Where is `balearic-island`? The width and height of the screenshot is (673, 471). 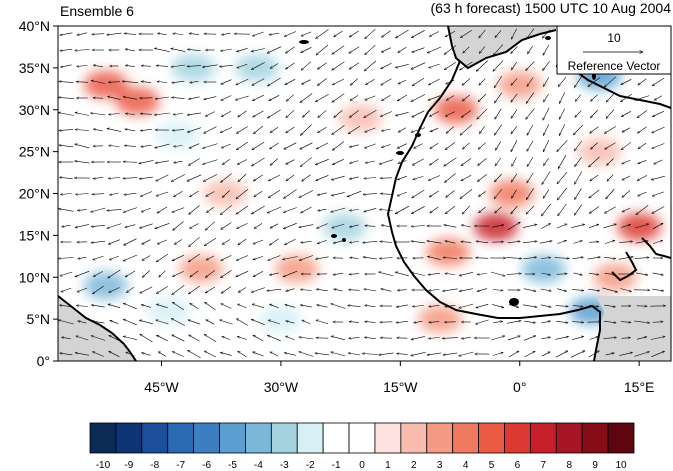
balearic-island is located at coordinates (548, 38).